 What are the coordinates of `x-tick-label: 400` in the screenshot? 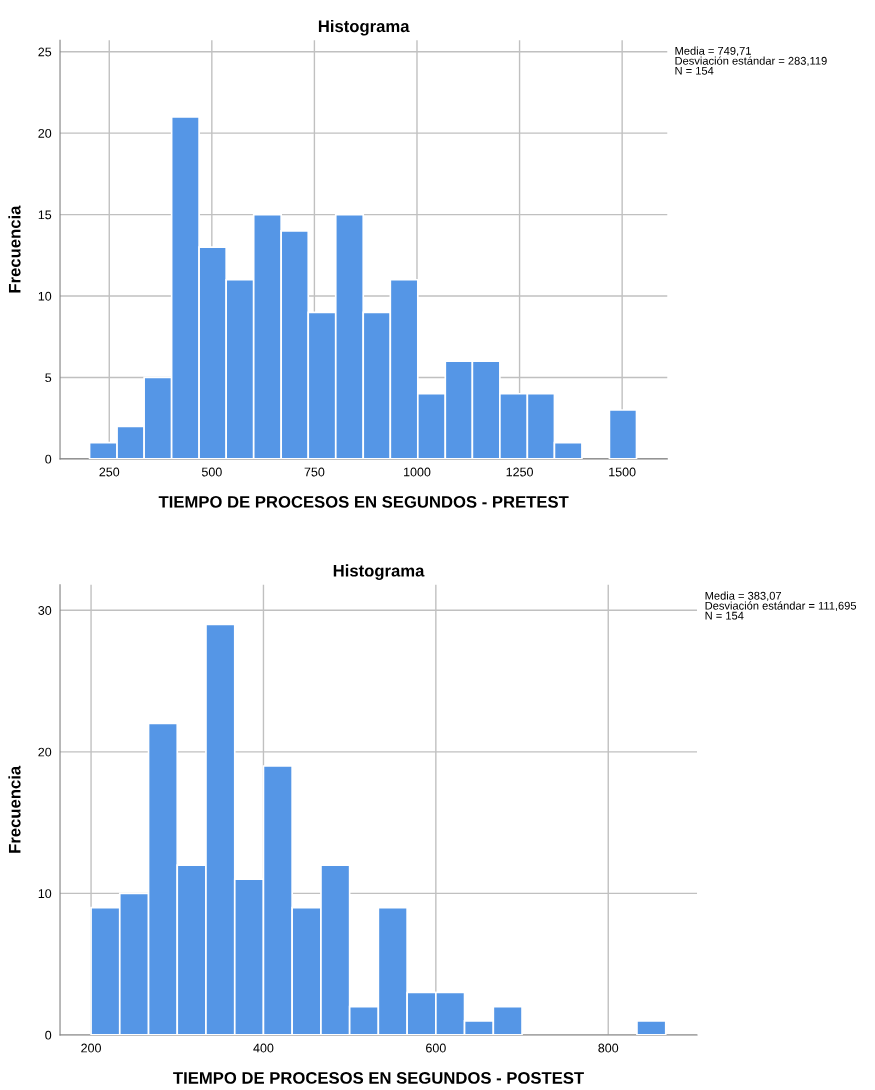 It's located at (263, 1048).